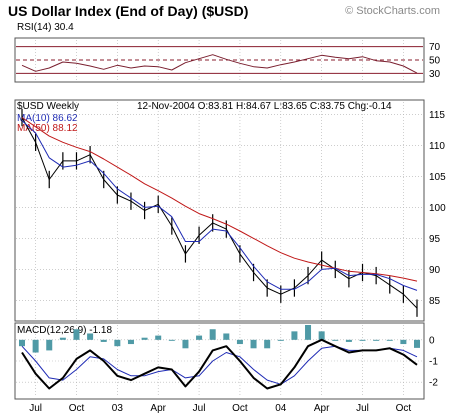 Image resolution: width=456 pixels, height=416 pixels. I want to click on stockcharts-credit: © StockCharts.com, so click(392, 11).